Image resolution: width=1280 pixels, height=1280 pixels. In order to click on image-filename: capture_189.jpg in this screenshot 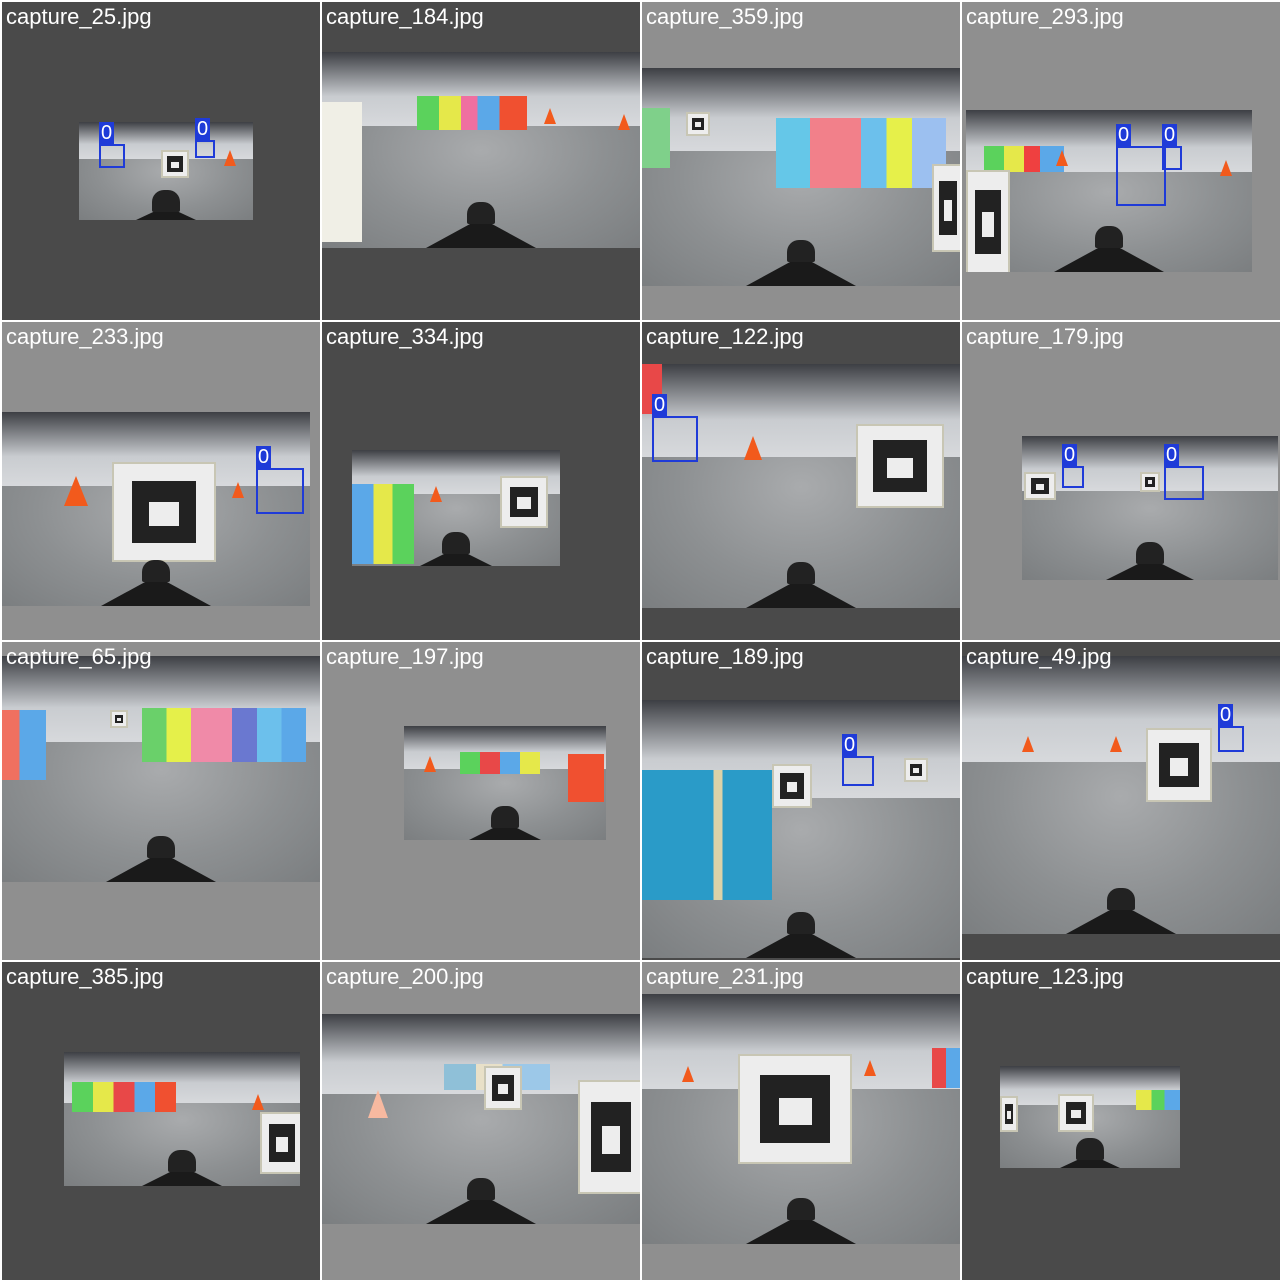, I will do `click(725, 656)`.